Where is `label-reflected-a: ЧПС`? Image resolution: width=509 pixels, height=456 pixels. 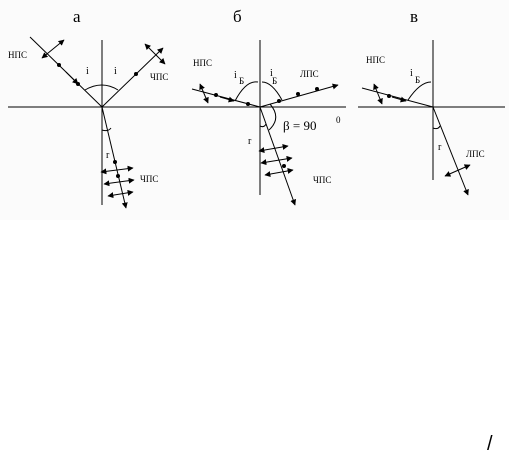
label-reflected-a: ЧПС is located at coordinates (159, 77).